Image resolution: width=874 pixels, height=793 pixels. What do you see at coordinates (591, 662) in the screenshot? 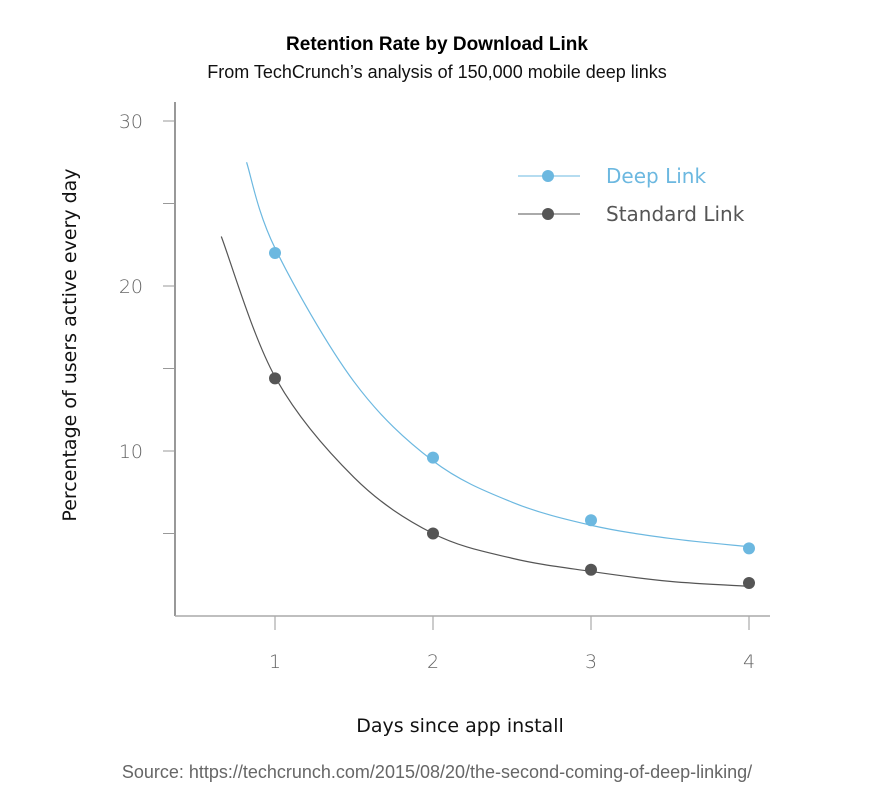
I see `x-tick-label: 3` at bounding box center [591, 662].